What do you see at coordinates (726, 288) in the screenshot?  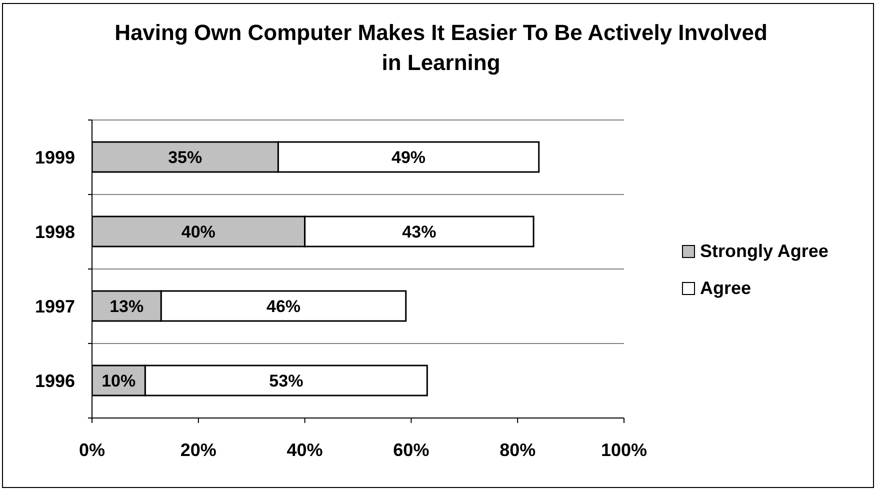 I see `legend-label: Agree` at bounding box center [726, 288].